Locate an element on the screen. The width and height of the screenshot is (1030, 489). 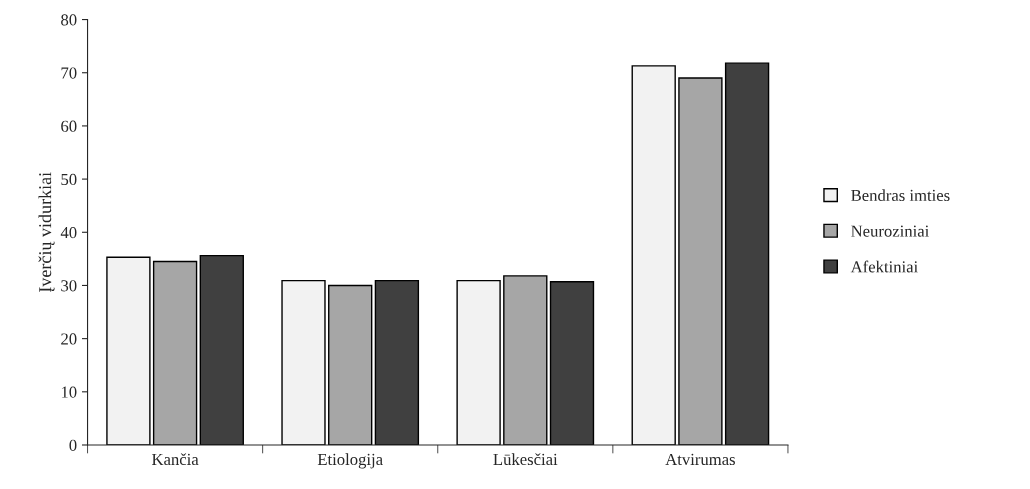
y-tick-label: 50 is located at coordinates (69, 179).